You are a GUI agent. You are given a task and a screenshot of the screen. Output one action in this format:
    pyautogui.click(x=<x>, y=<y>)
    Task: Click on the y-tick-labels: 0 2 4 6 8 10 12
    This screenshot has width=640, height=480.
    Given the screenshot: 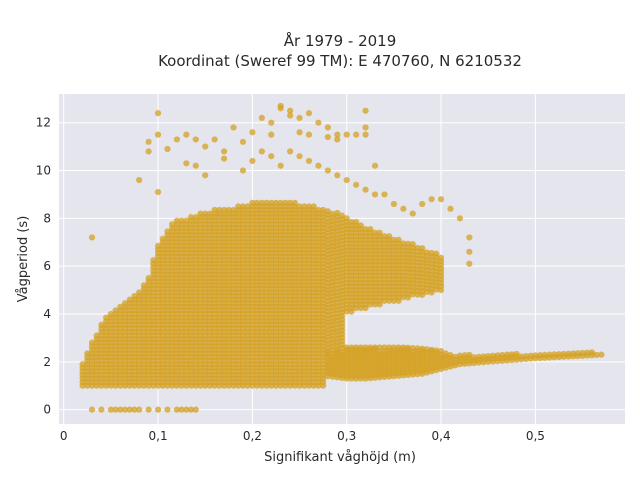 What is the action you would take?
    pyautogui.click(x=43, y=266)
    